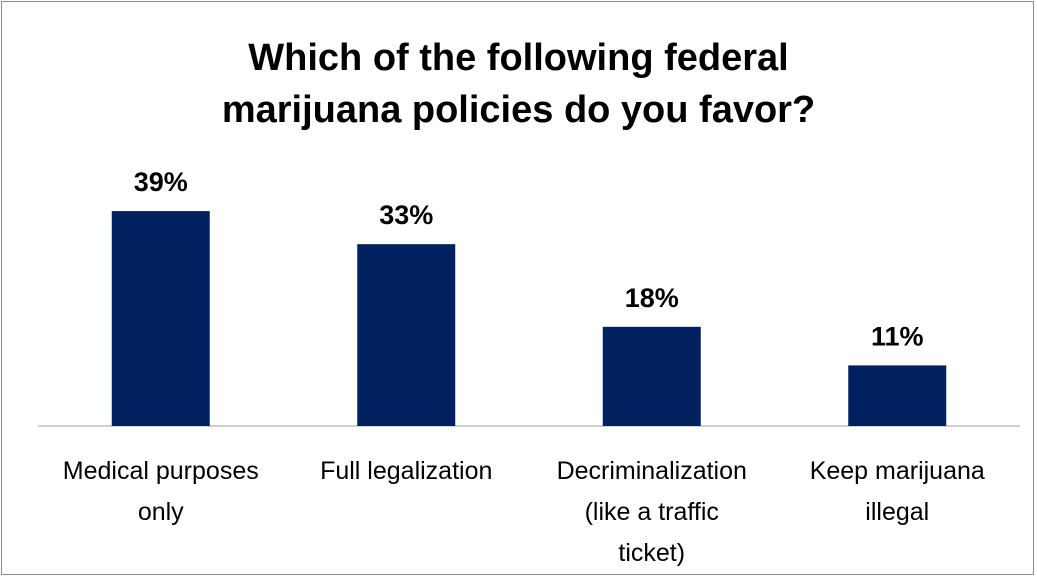 The image size is (1037, 578). What do you see at coordinates (406, 471) in the screenshot?
I see `category-label-1-line-0: Full legalization` at bounding box center [406, 471].